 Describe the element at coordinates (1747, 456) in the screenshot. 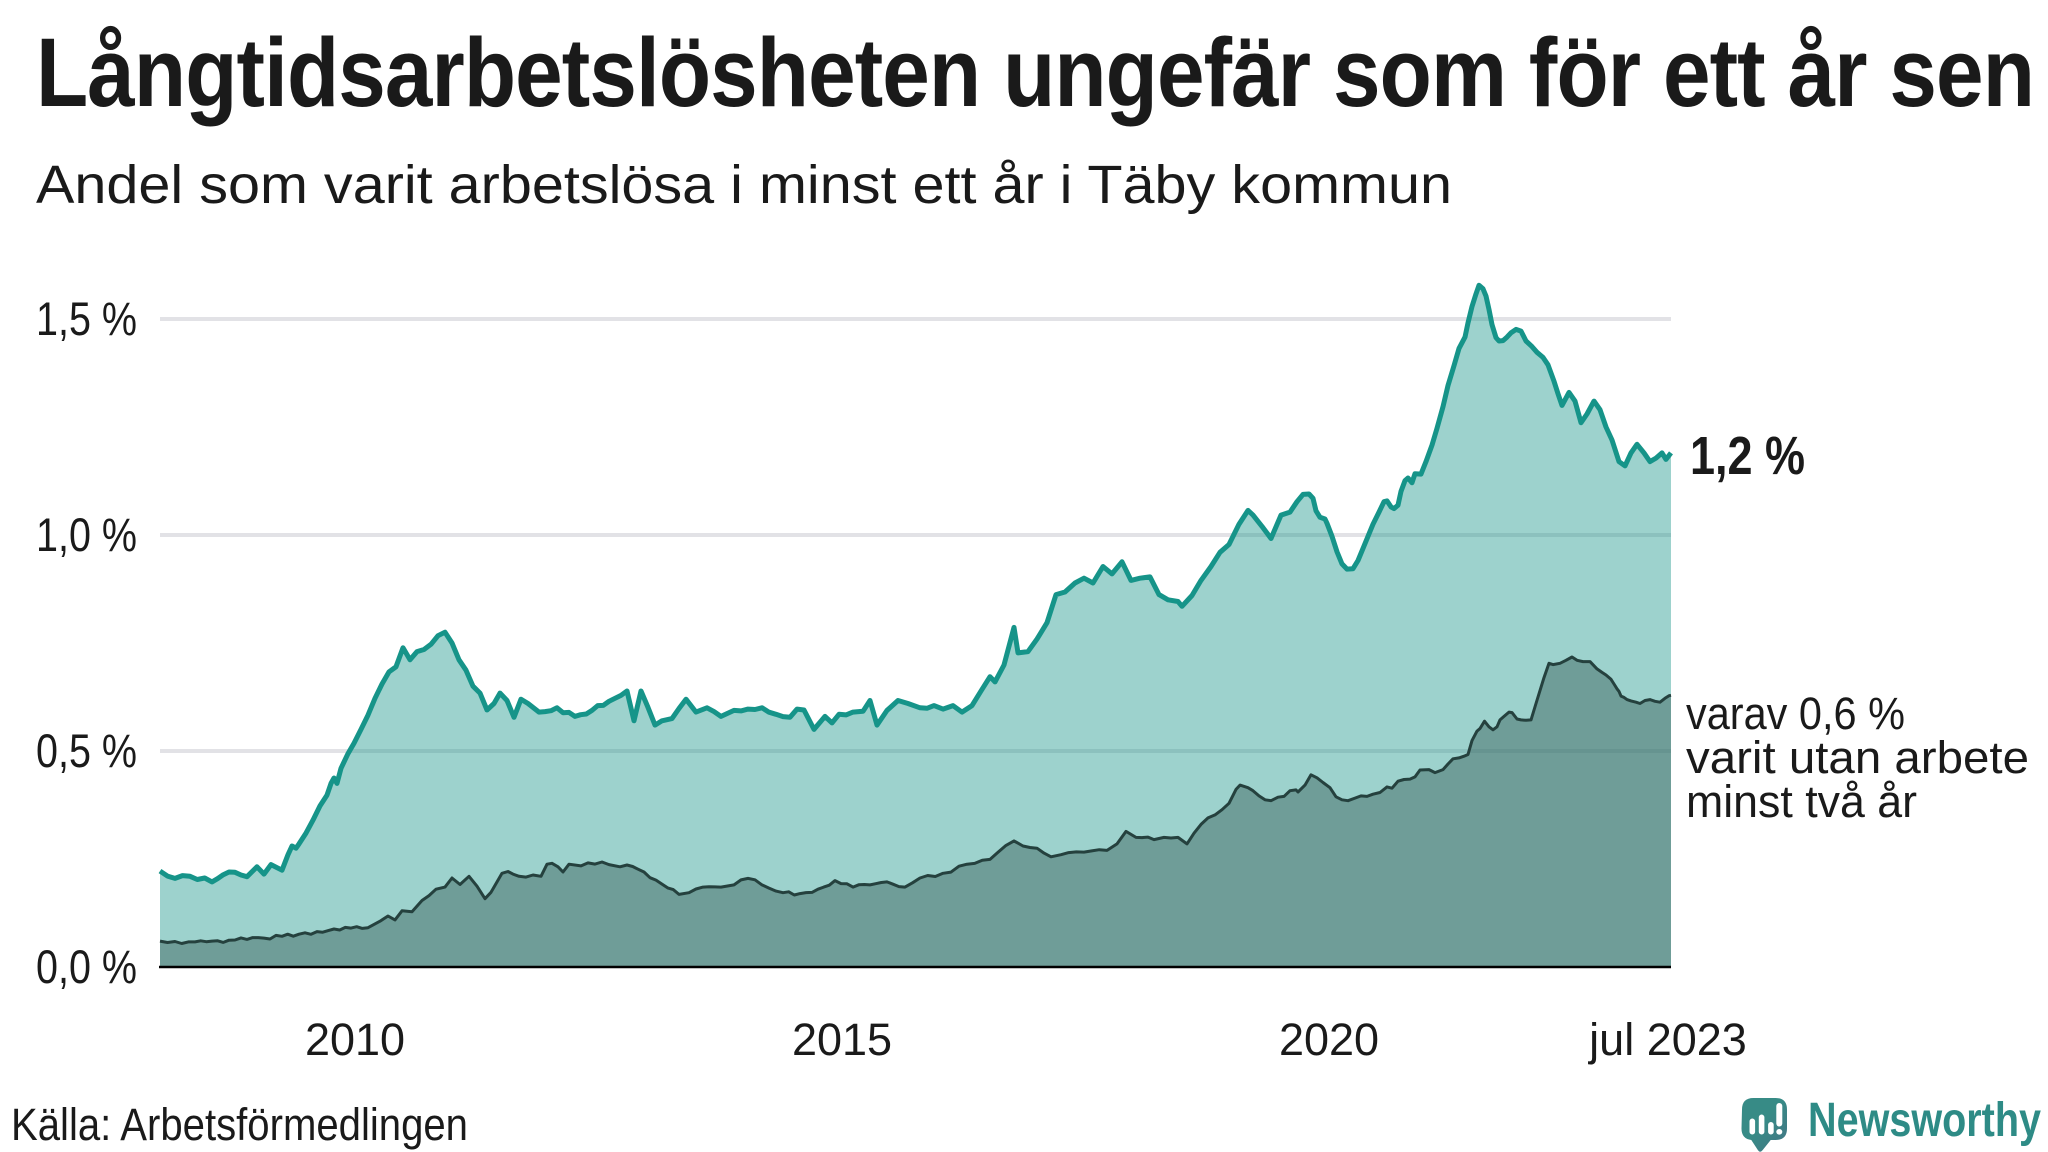

I see `svg-text: 1,2 %` at that location.